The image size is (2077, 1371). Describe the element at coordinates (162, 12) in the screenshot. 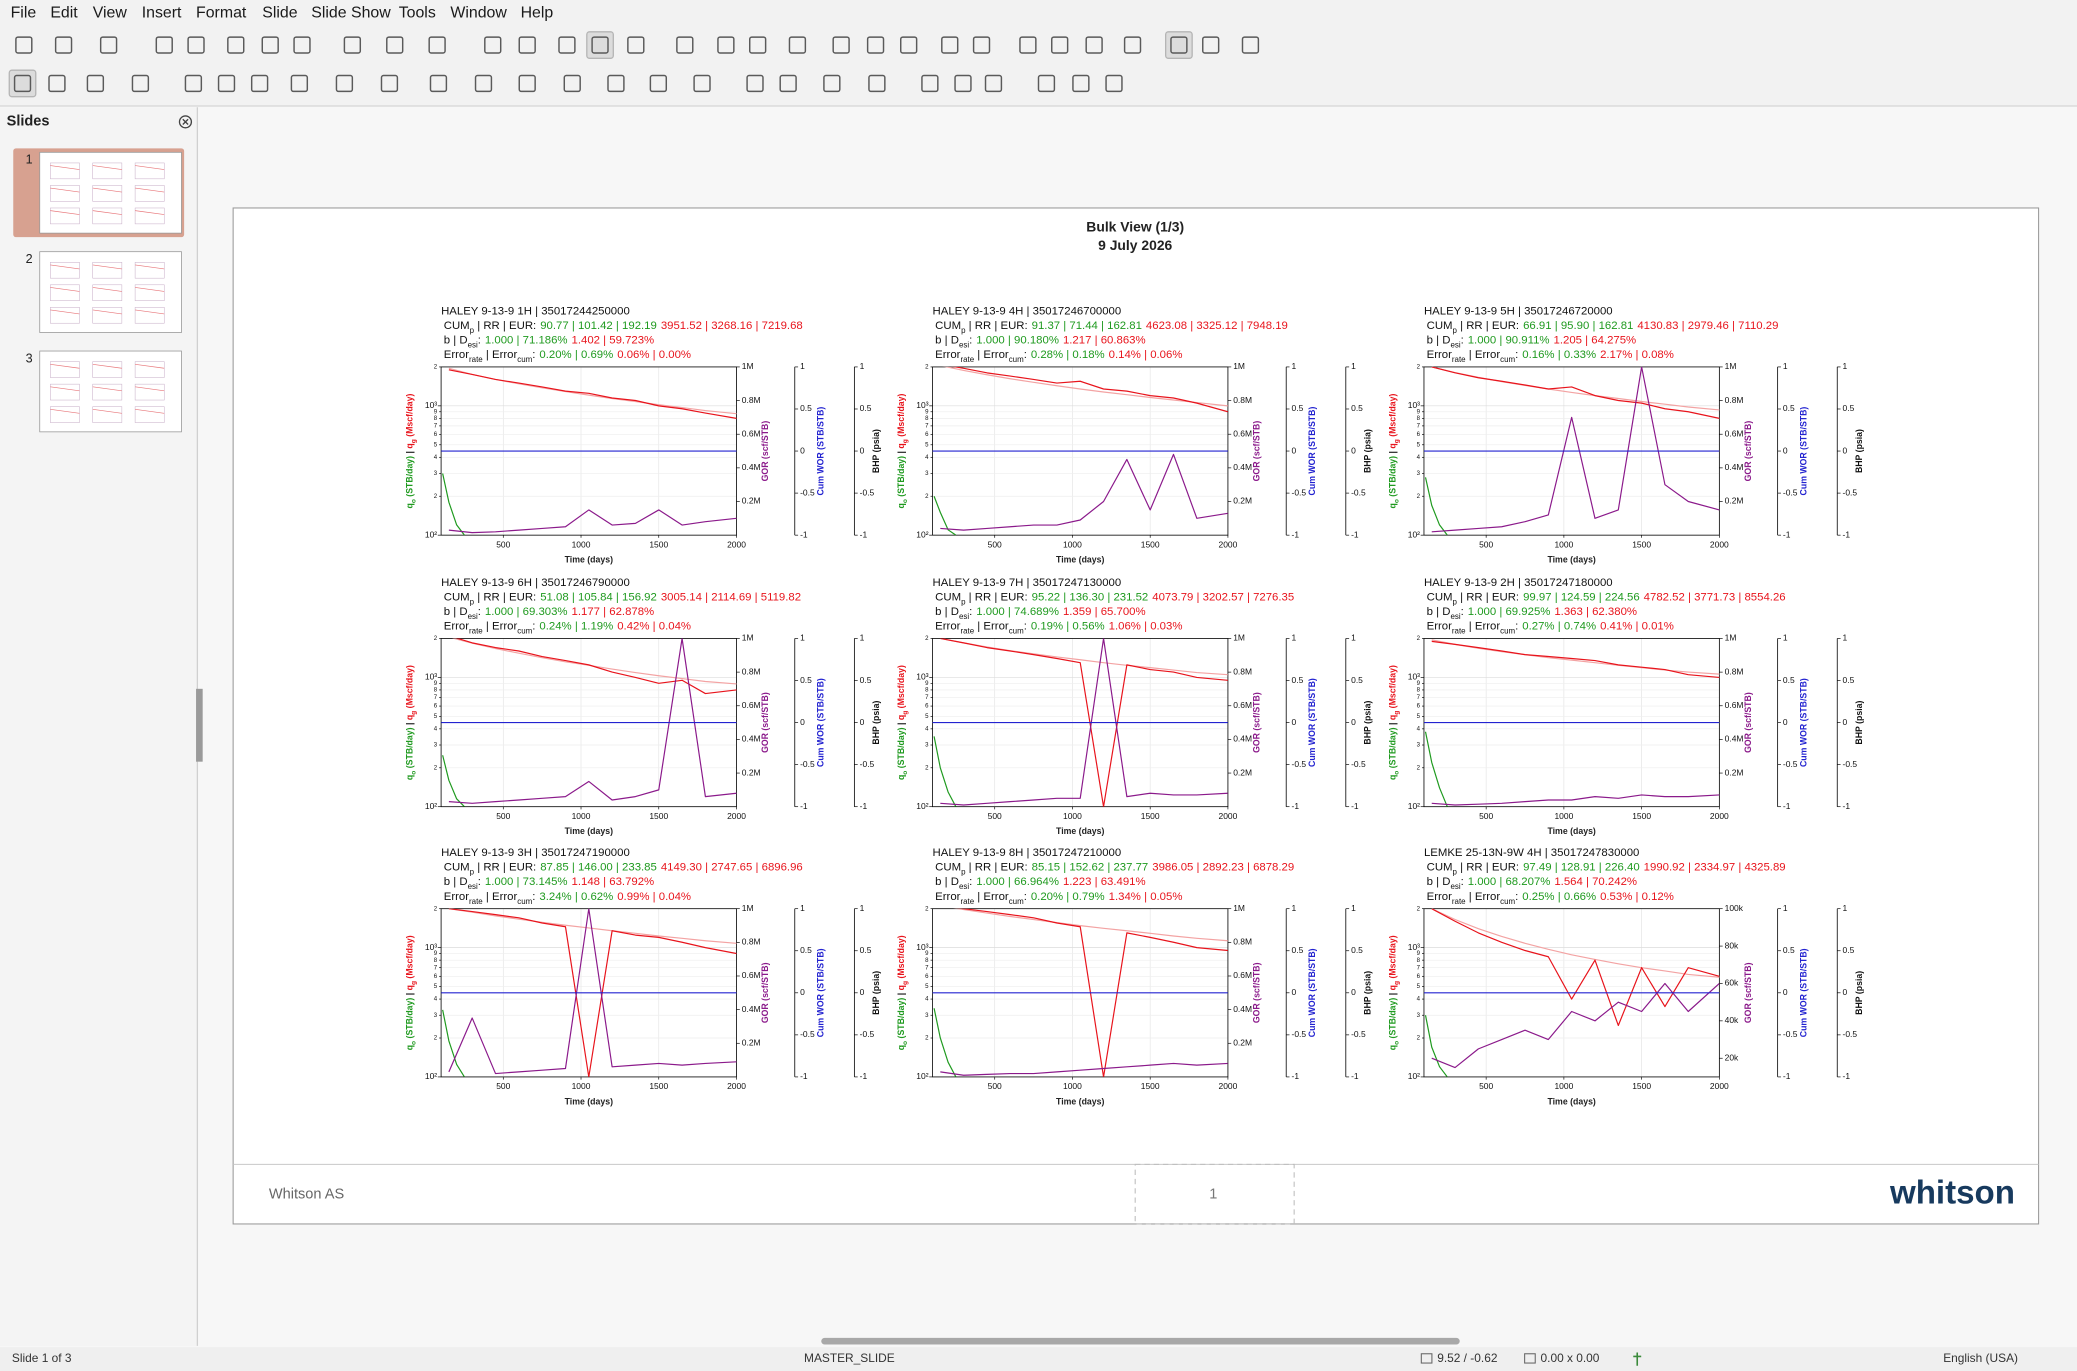

I see `menu-item: Insert` at that location.